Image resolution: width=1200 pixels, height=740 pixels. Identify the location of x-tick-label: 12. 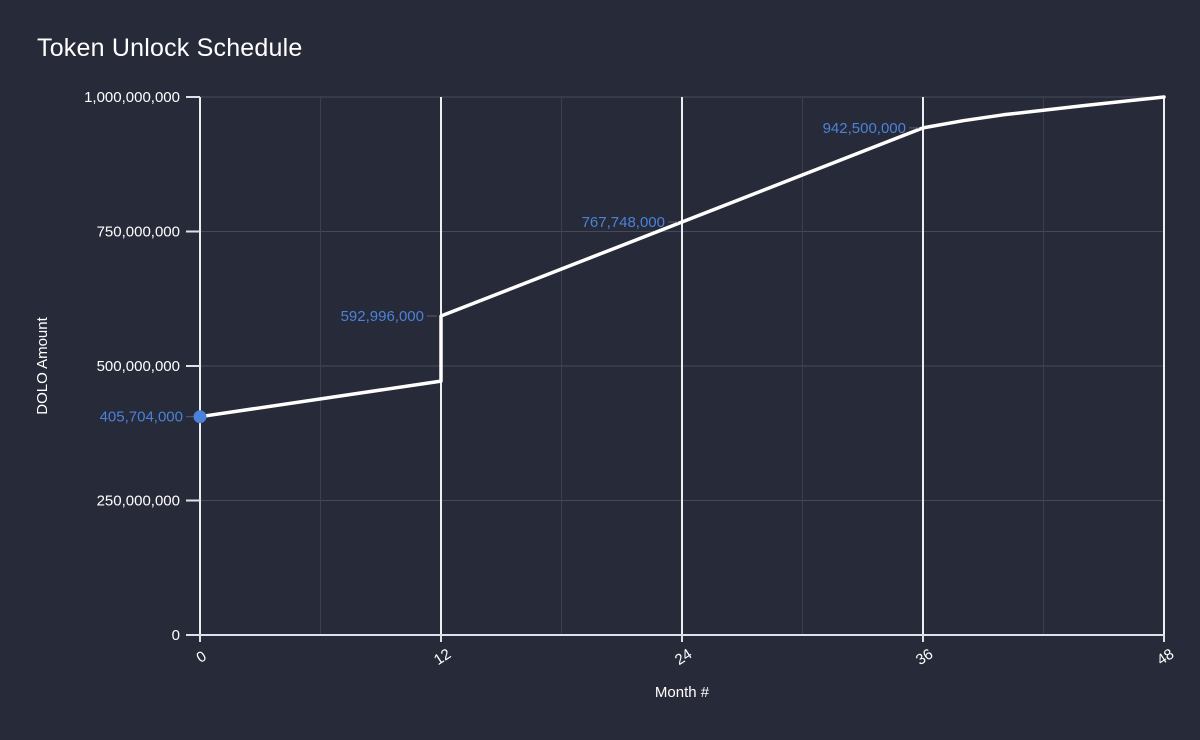
(442, 657).